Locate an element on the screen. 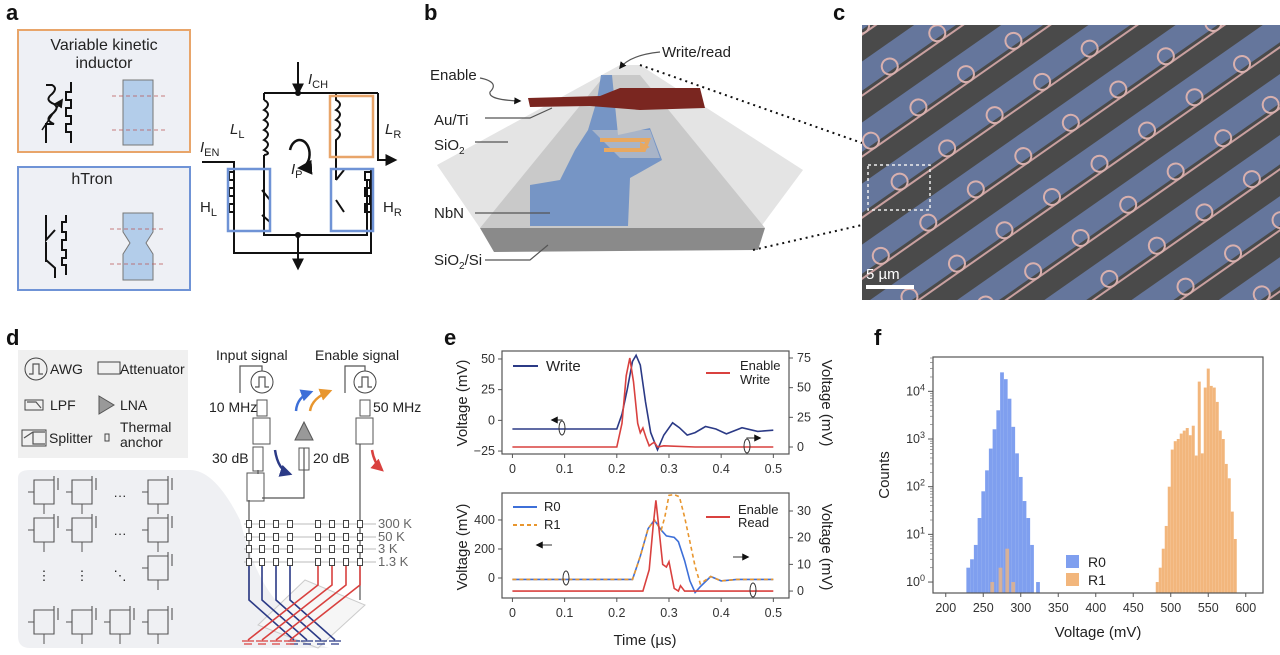 The image size is (1280, 655). selected-cell-box is located at coordinates (899, 187).